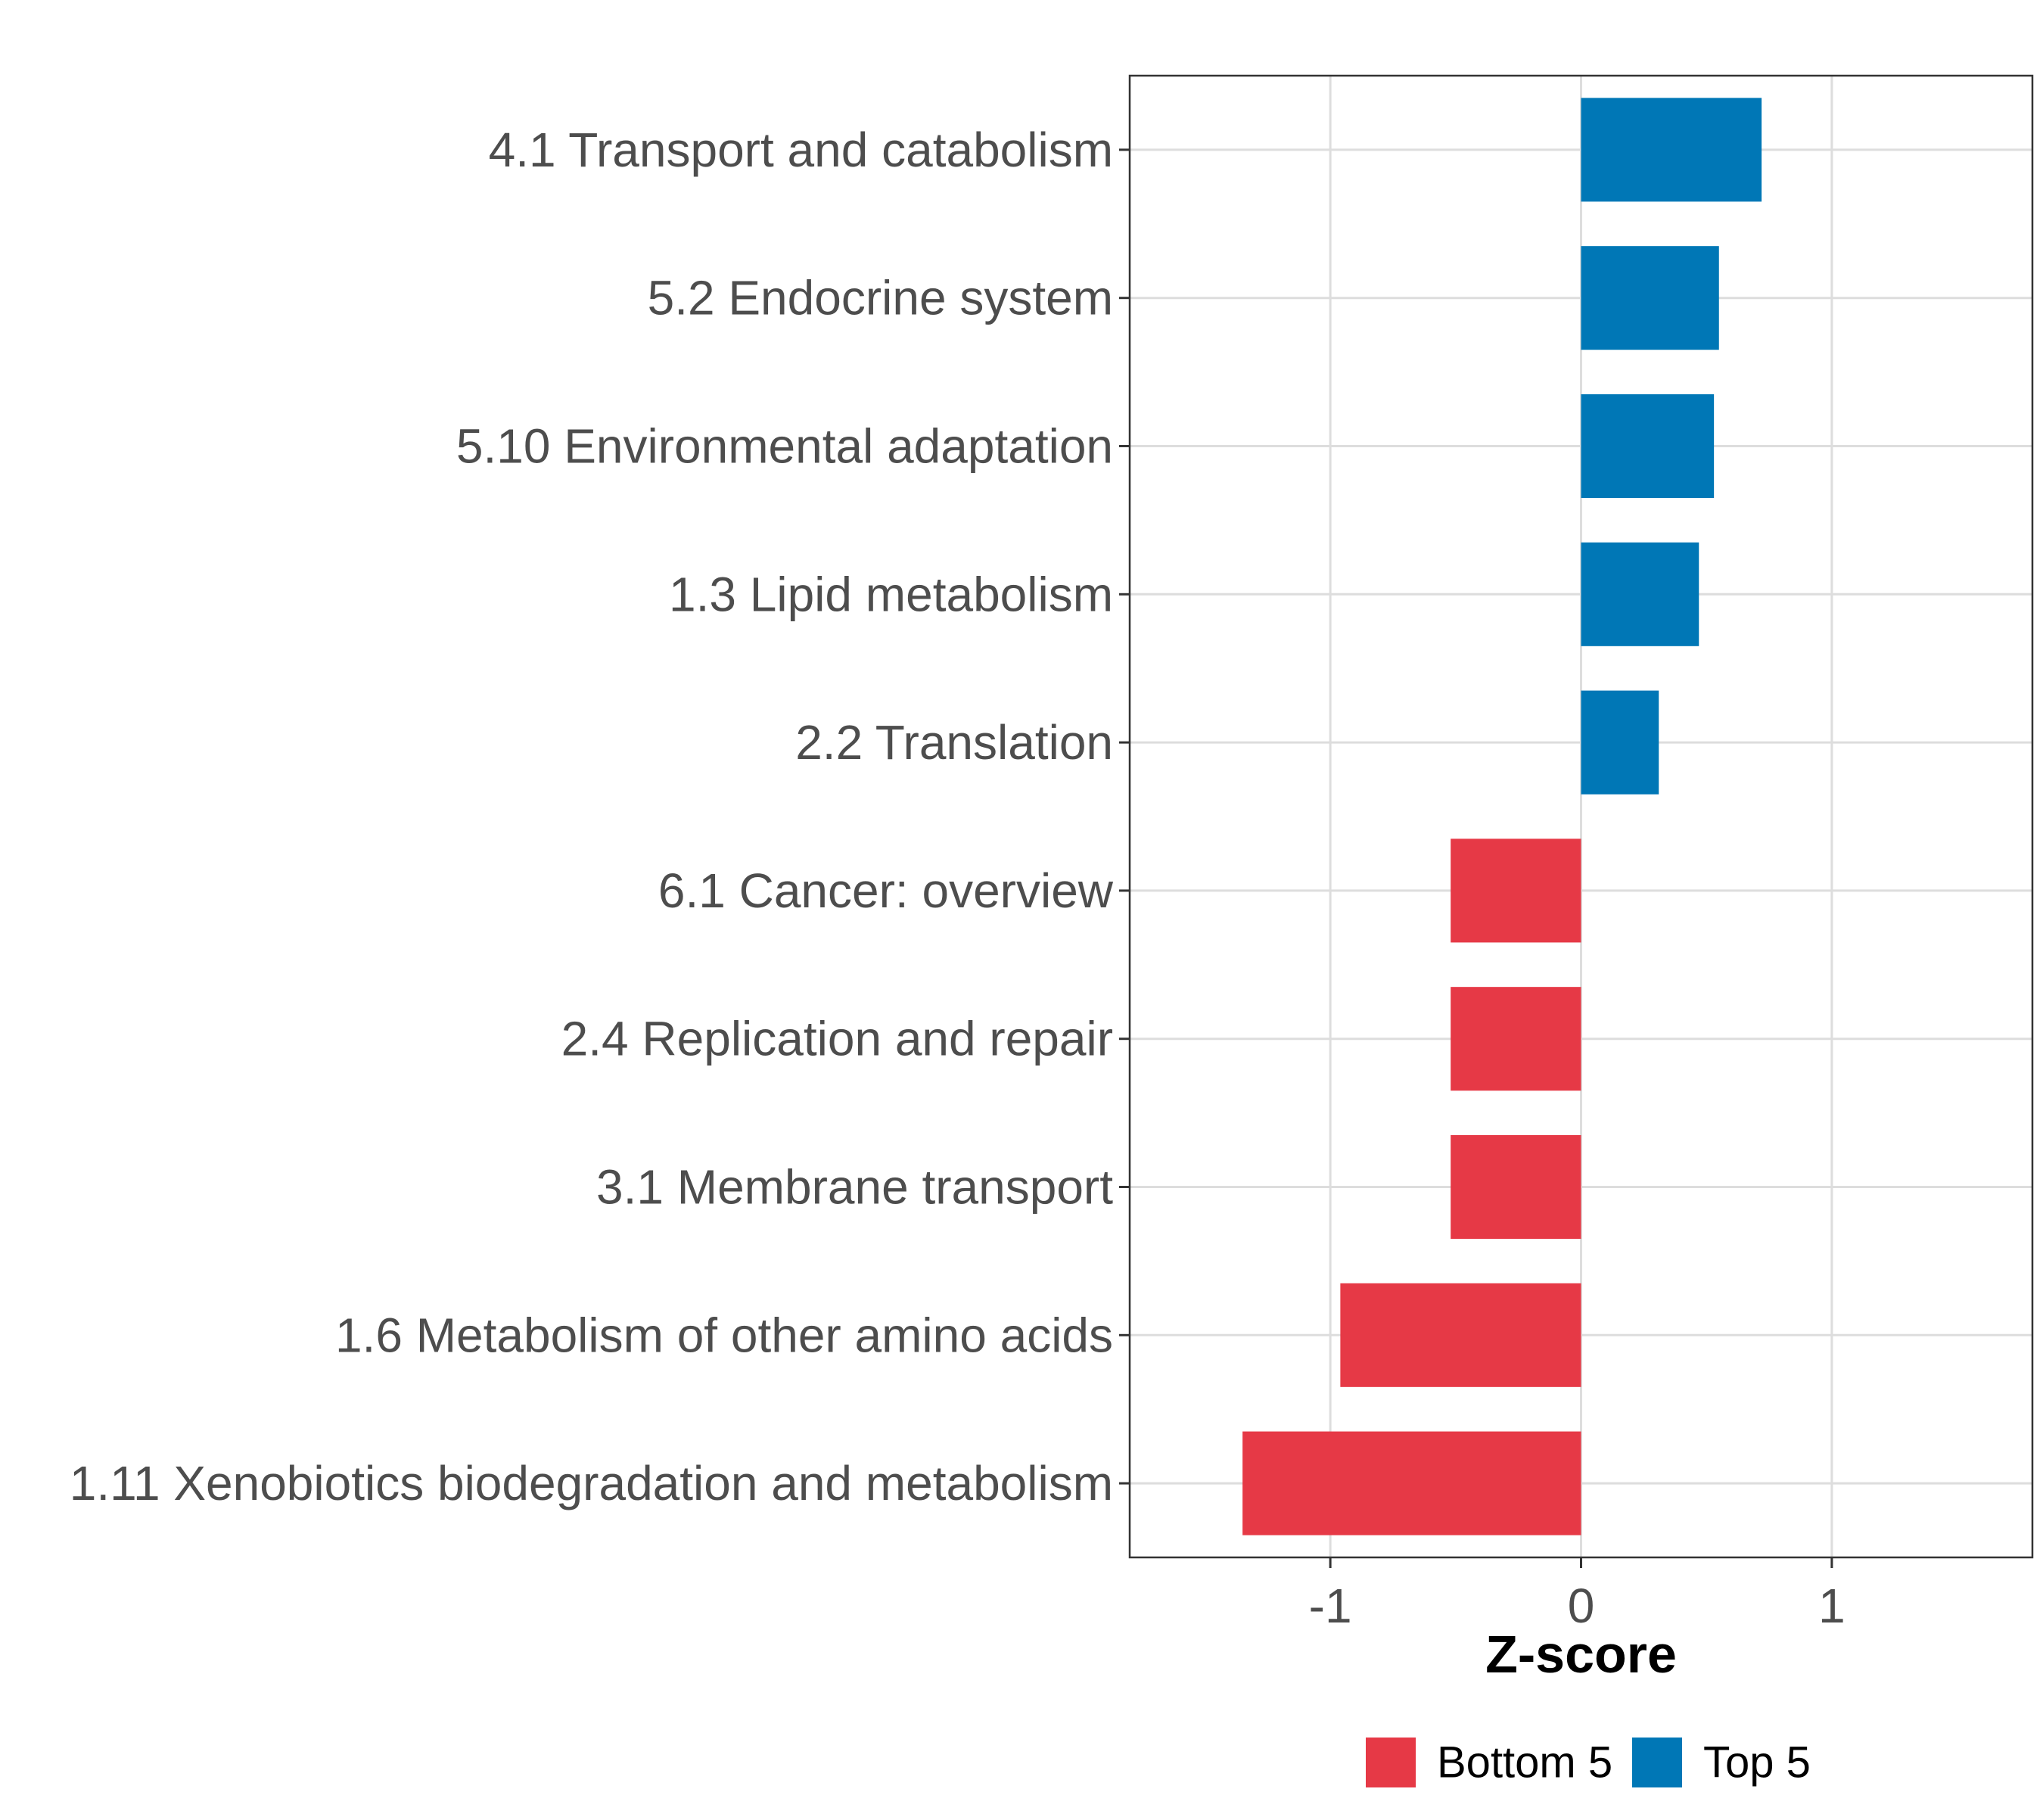 This screenshot has width=2043, height=1820. What do you see at coordinates (1832, 1606) in the screenshot?
I see `x-tick-label: 1` at bounding box center [1832, 1606].